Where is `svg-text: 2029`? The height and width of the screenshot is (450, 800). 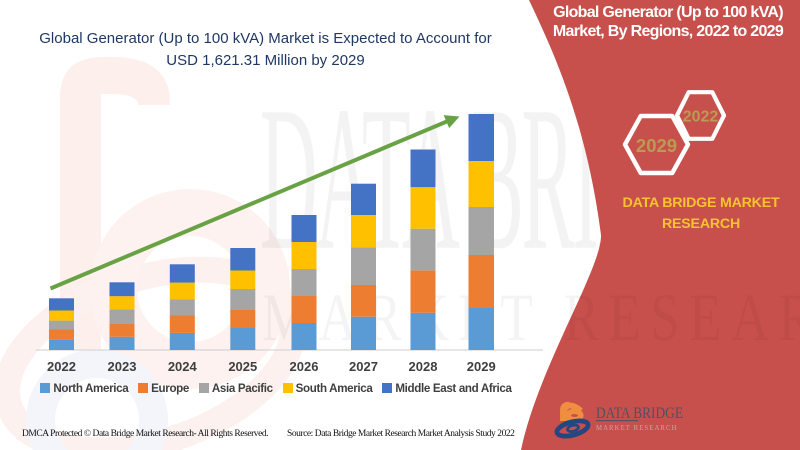 svg-text: 2029 is located at coordinates (656, 145).